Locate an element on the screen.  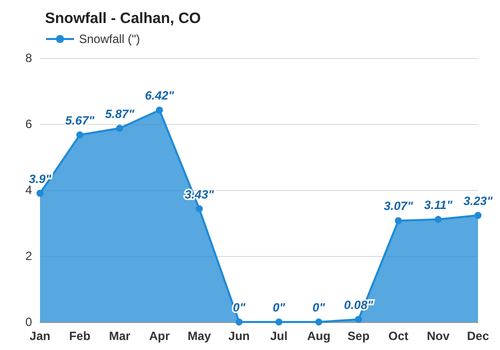
data-label: 6.42" is located at coordinates (159, 95).